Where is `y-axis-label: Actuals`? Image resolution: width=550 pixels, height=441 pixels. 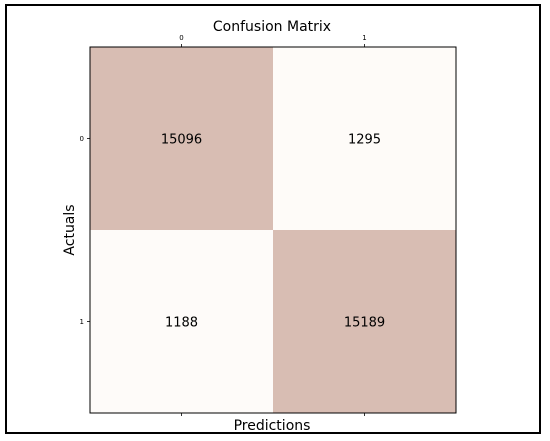 y-axis-label: Actuals is located at coordinates (70, 229).